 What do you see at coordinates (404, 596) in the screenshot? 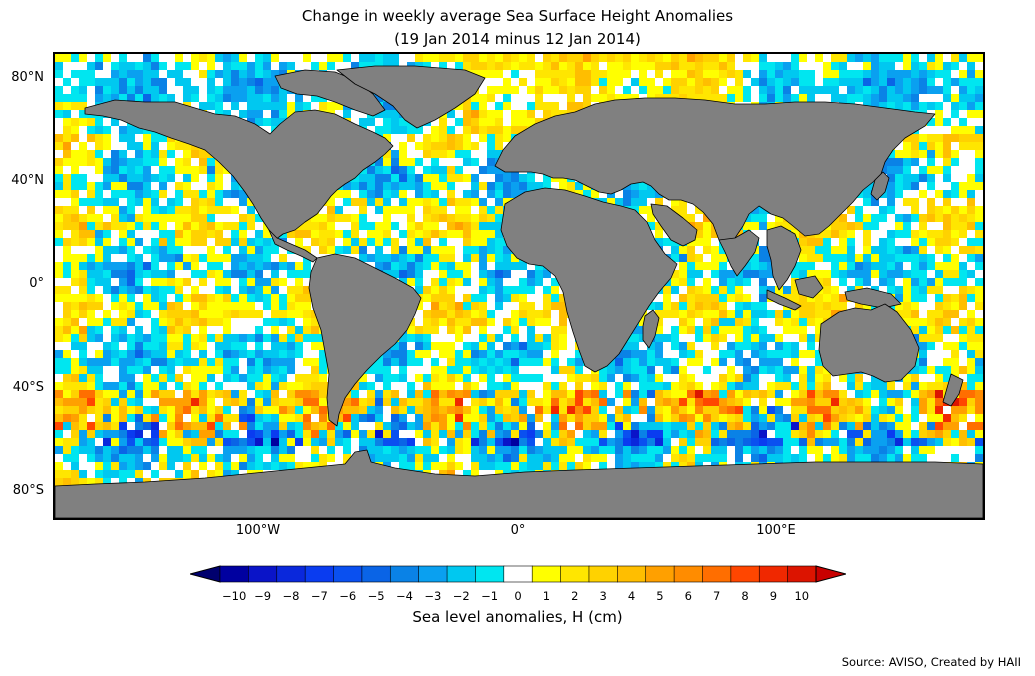
I see `colorbar-tick-label: −4` at bounding box center [404, 596].